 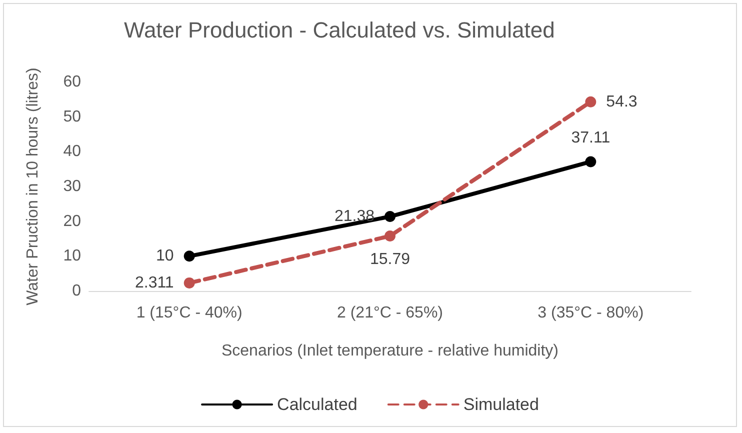 I want to click on data-label: 37.11, so click(x=590, y=138).